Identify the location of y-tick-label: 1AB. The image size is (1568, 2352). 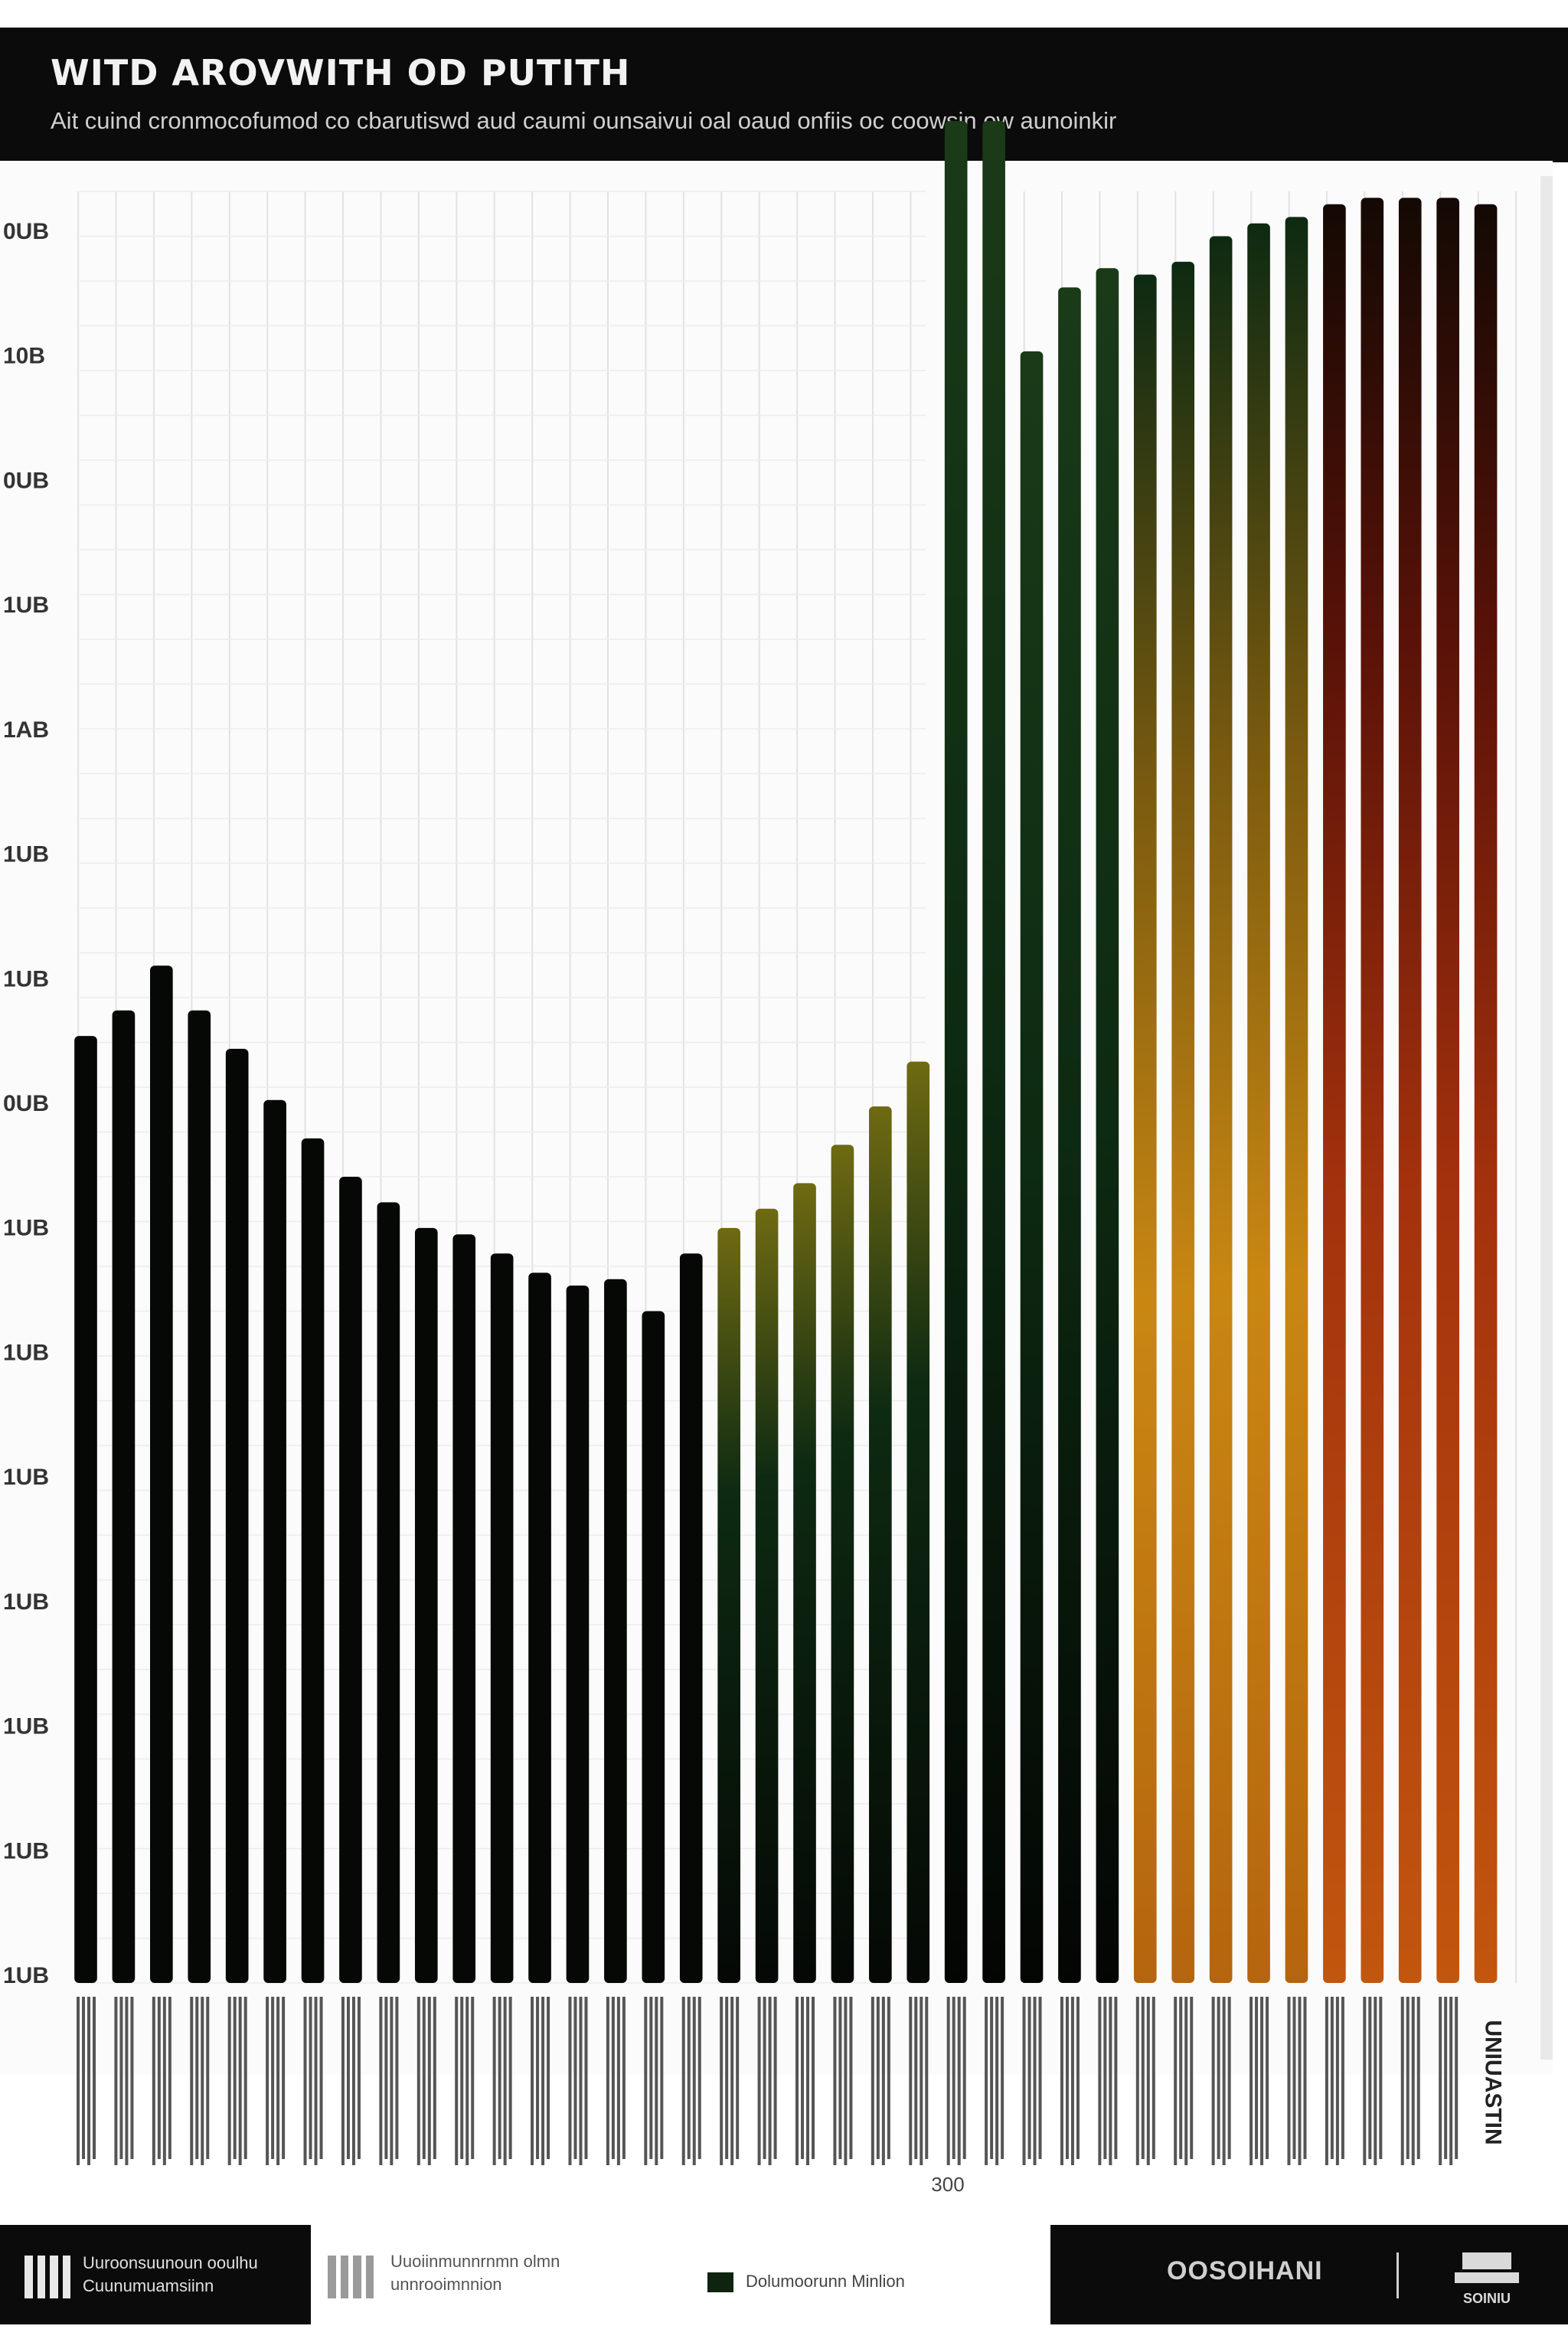
(26, 730).